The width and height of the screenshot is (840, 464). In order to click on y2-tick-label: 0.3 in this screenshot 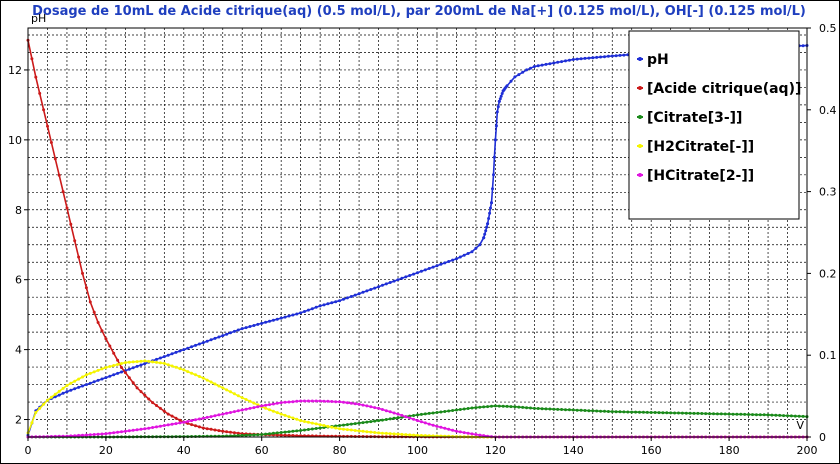, I will do `click(828, 192)`.